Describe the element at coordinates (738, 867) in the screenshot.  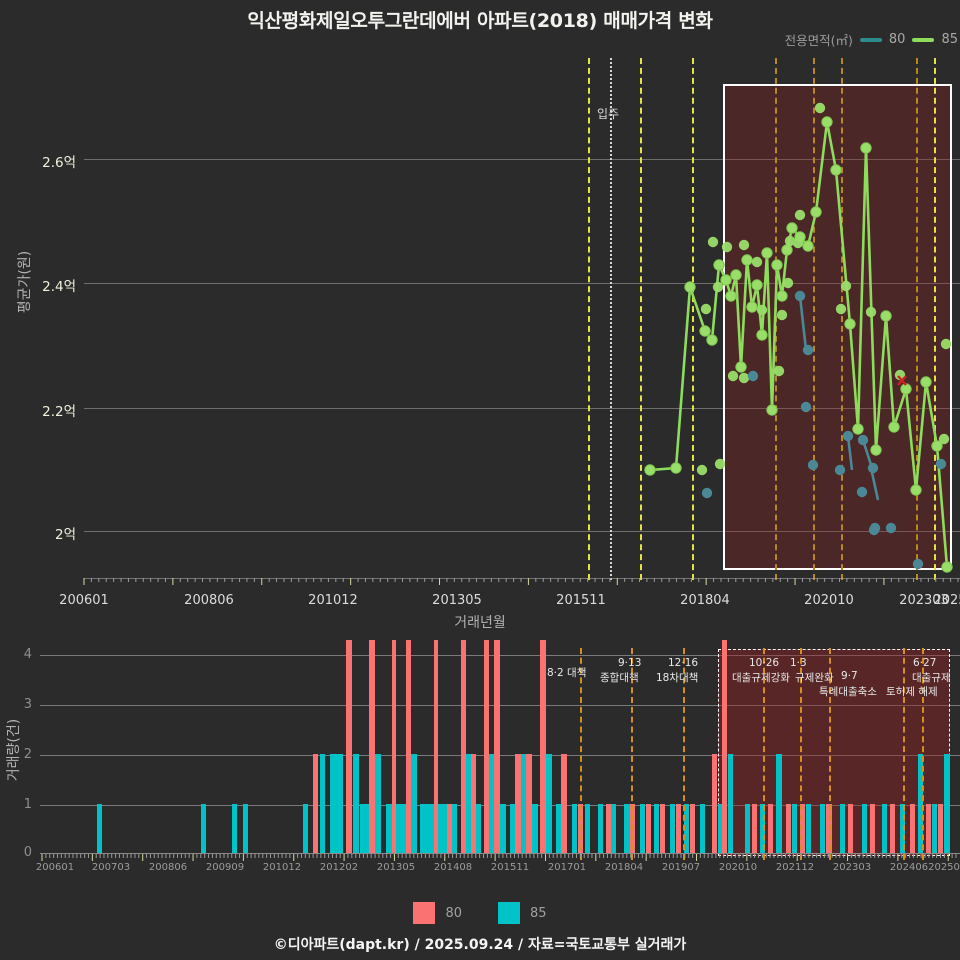
I see `bar-x-tick: 202010` at that location.